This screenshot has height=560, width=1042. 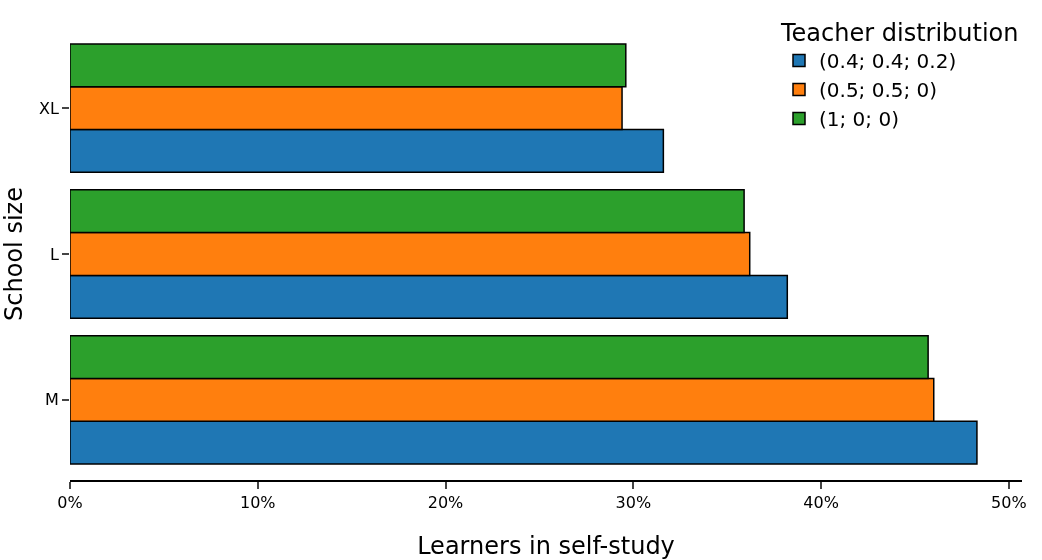 I want to click on y-tick-label: XL, so click(x=48, y=108).